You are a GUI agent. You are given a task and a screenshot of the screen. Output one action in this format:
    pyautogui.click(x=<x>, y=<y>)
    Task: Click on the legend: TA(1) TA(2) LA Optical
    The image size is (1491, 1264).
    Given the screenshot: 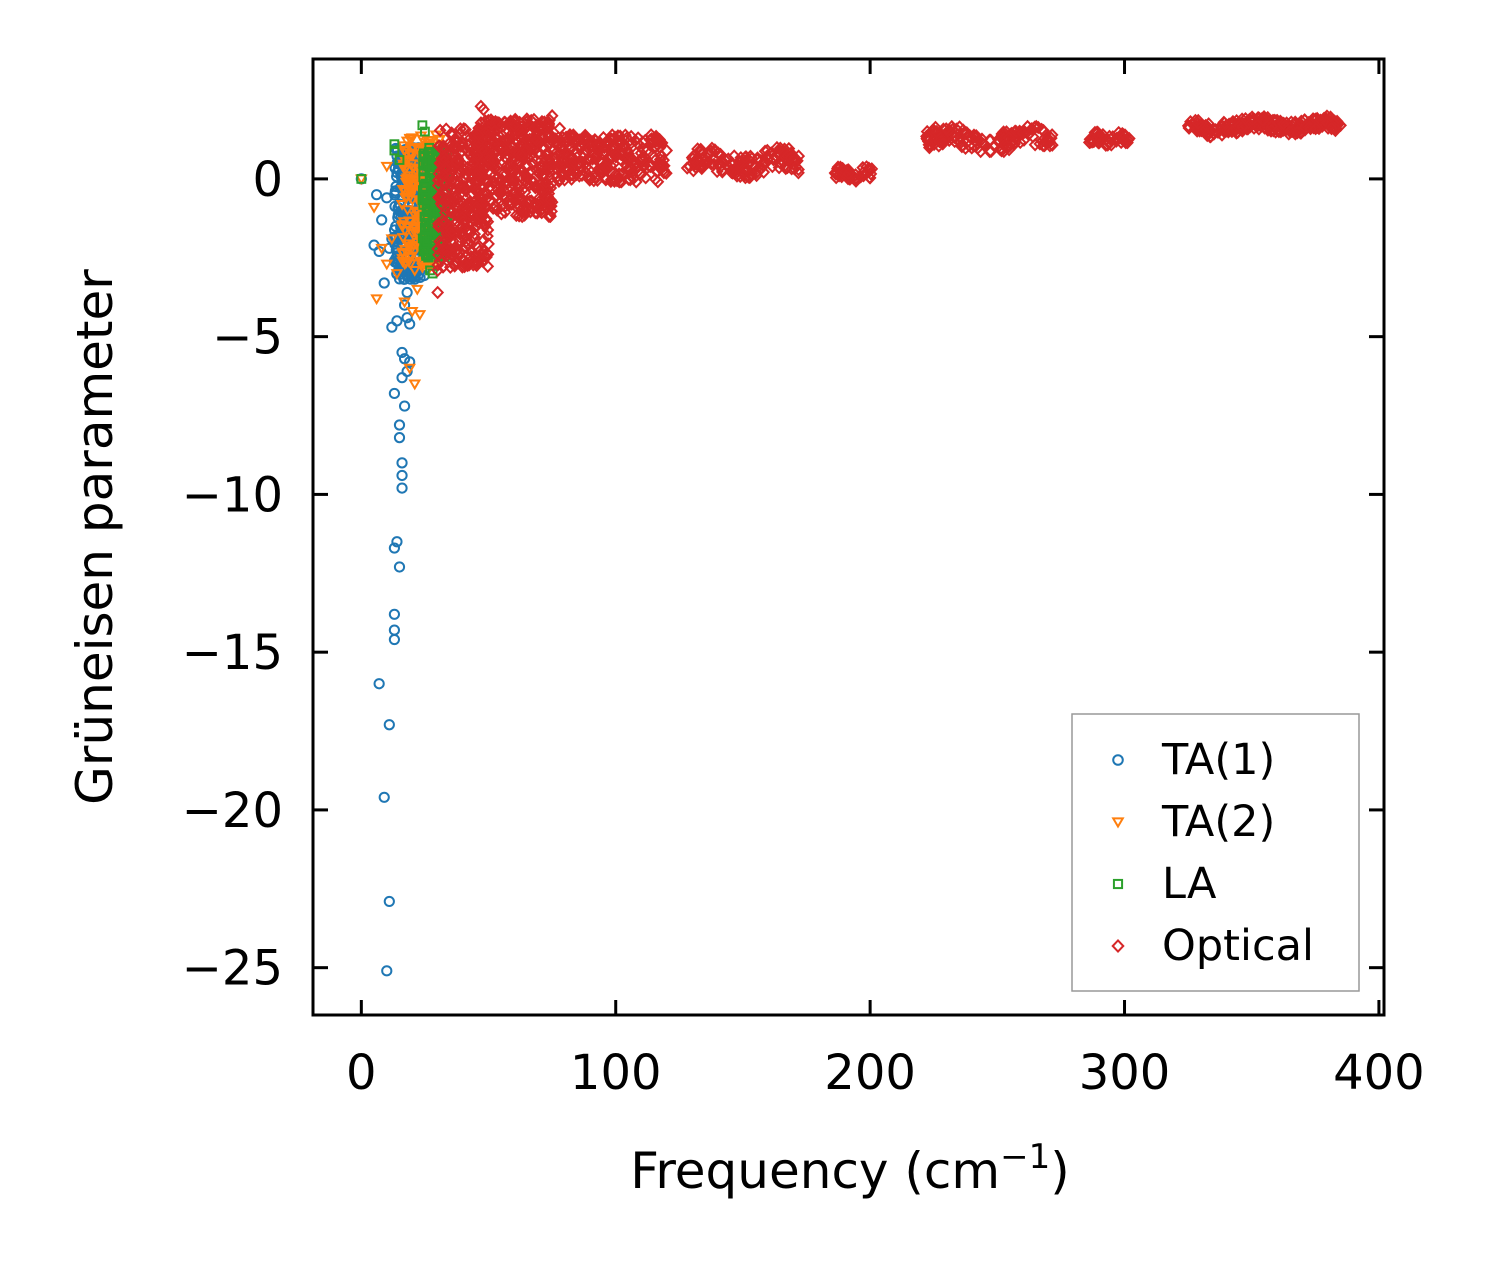 What is the action you would take?
    pyautogui.click(x=1215, y=852)
    